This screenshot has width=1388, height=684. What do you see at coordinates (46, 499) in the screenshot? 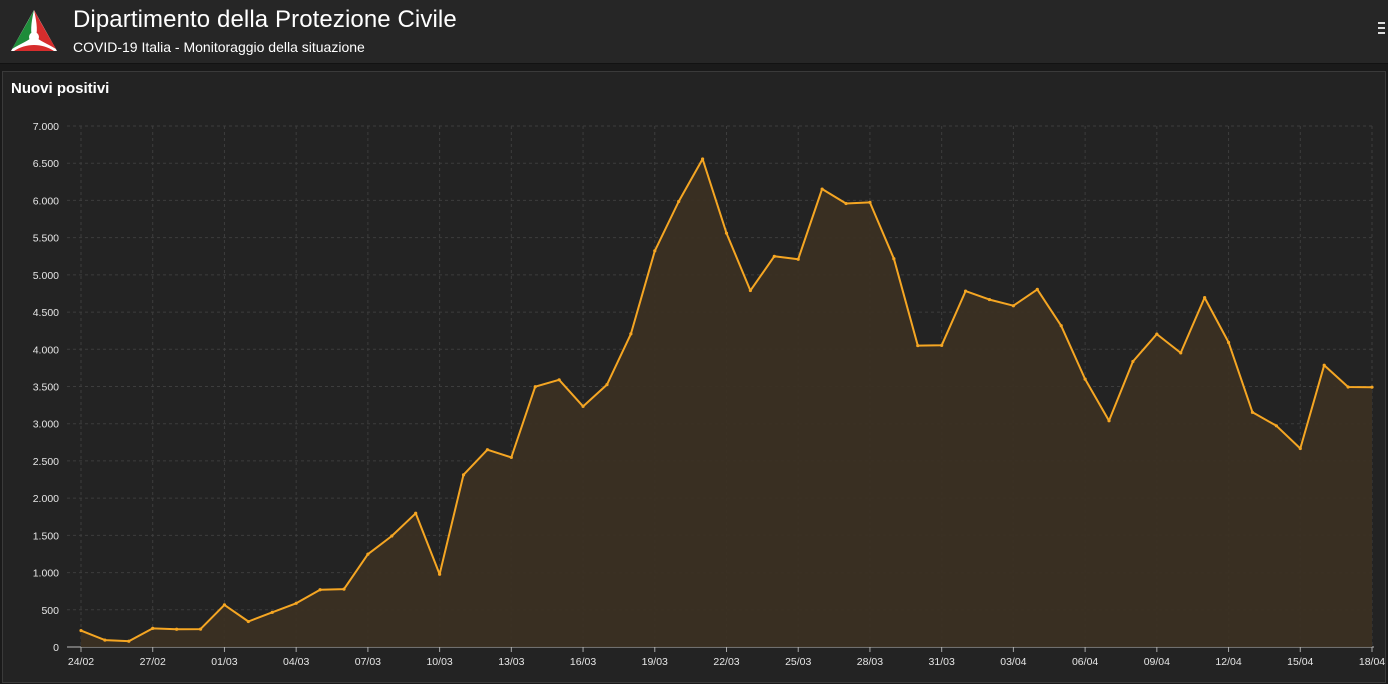
I see `y-tick-label: 2.000` at bounding box center [46, 499].